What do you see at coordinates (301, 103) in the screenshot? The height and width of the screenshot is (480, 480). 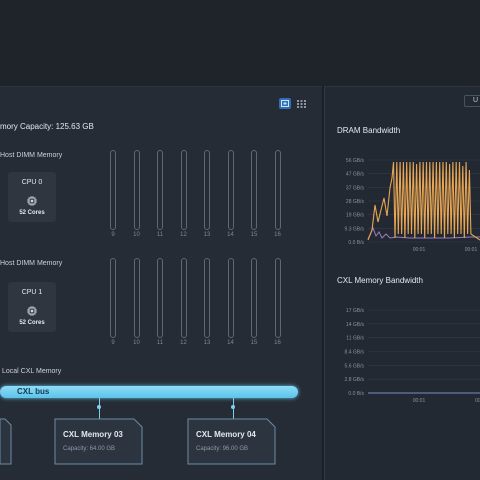 I see `grid-view-icon` at bounding box center [301, 103].